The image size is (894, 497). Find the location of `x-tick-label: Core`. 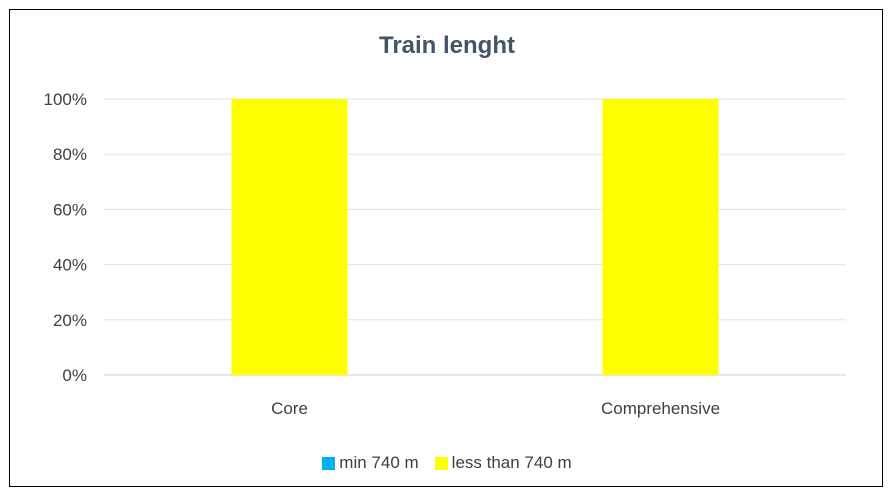

x-tick-label: Core is located at coordinates (289, 408).